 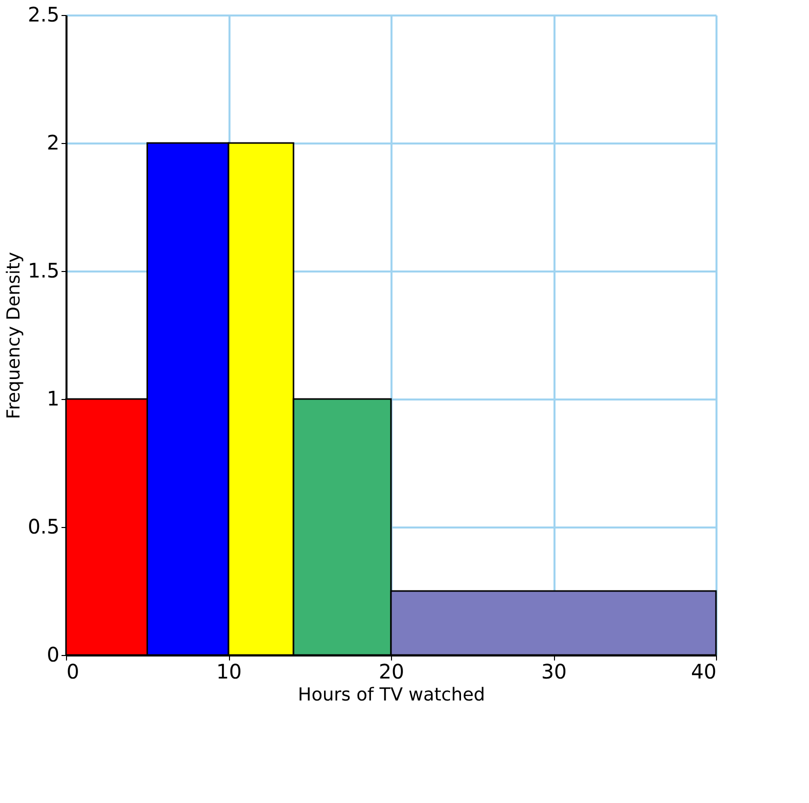 I want to click on x-tick-label: 20, so click(x=391, y=672).